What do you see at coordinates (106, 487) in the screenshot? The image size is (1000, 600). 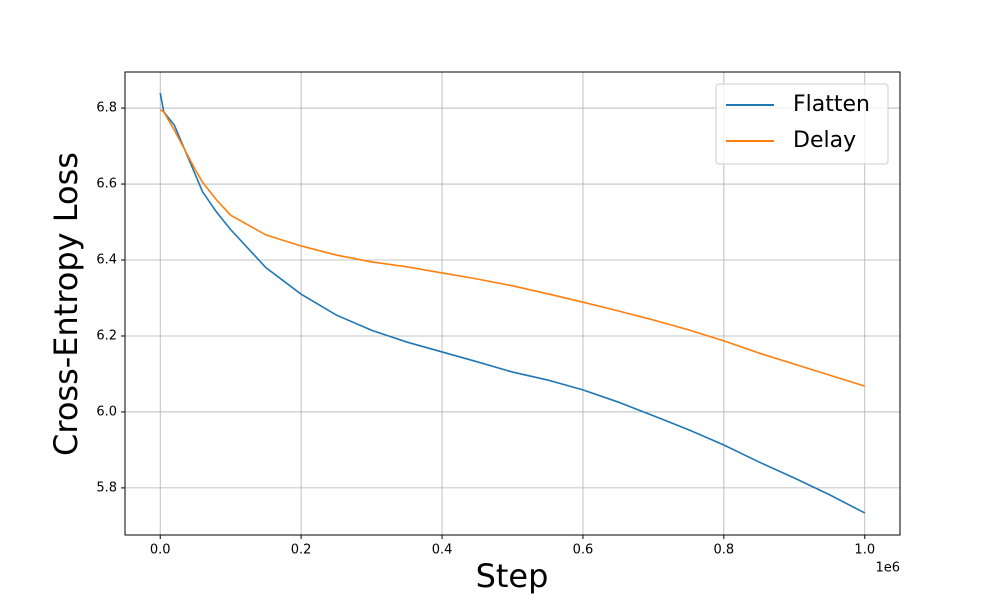 I see `y-tick-label: 5.8` at bounding box center [106, 487].